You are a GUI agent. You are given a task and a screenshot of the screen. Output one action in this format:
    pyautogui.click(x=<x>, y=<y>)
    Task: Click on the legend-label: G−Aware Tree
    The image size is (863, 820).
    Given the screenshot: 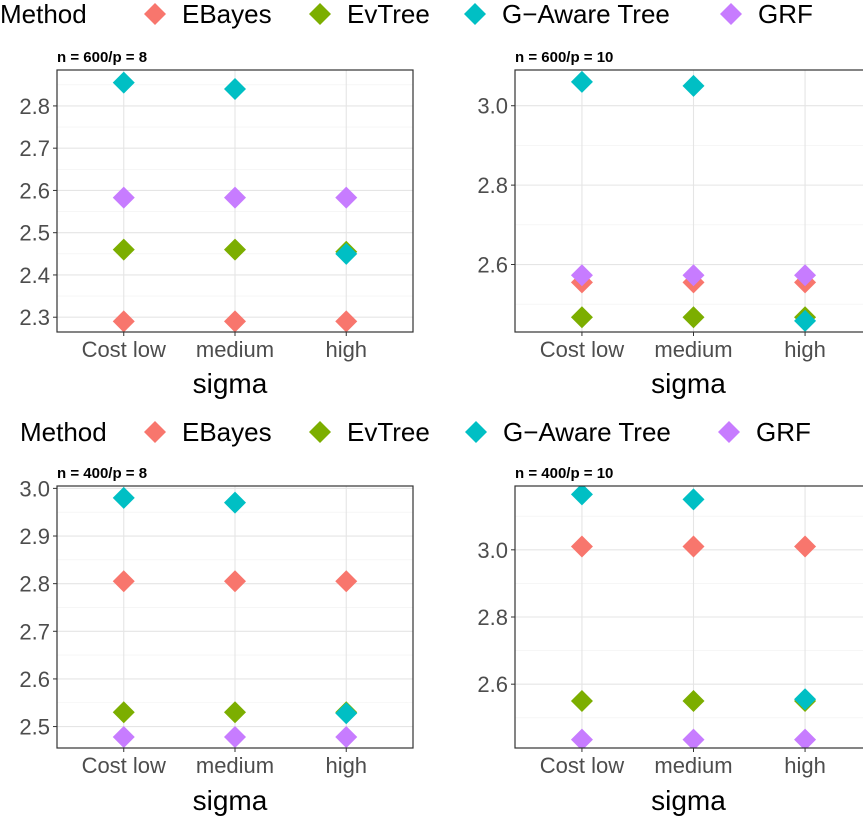 What is the action you would take?
    pyautogui.click(x=586, y=14)
    